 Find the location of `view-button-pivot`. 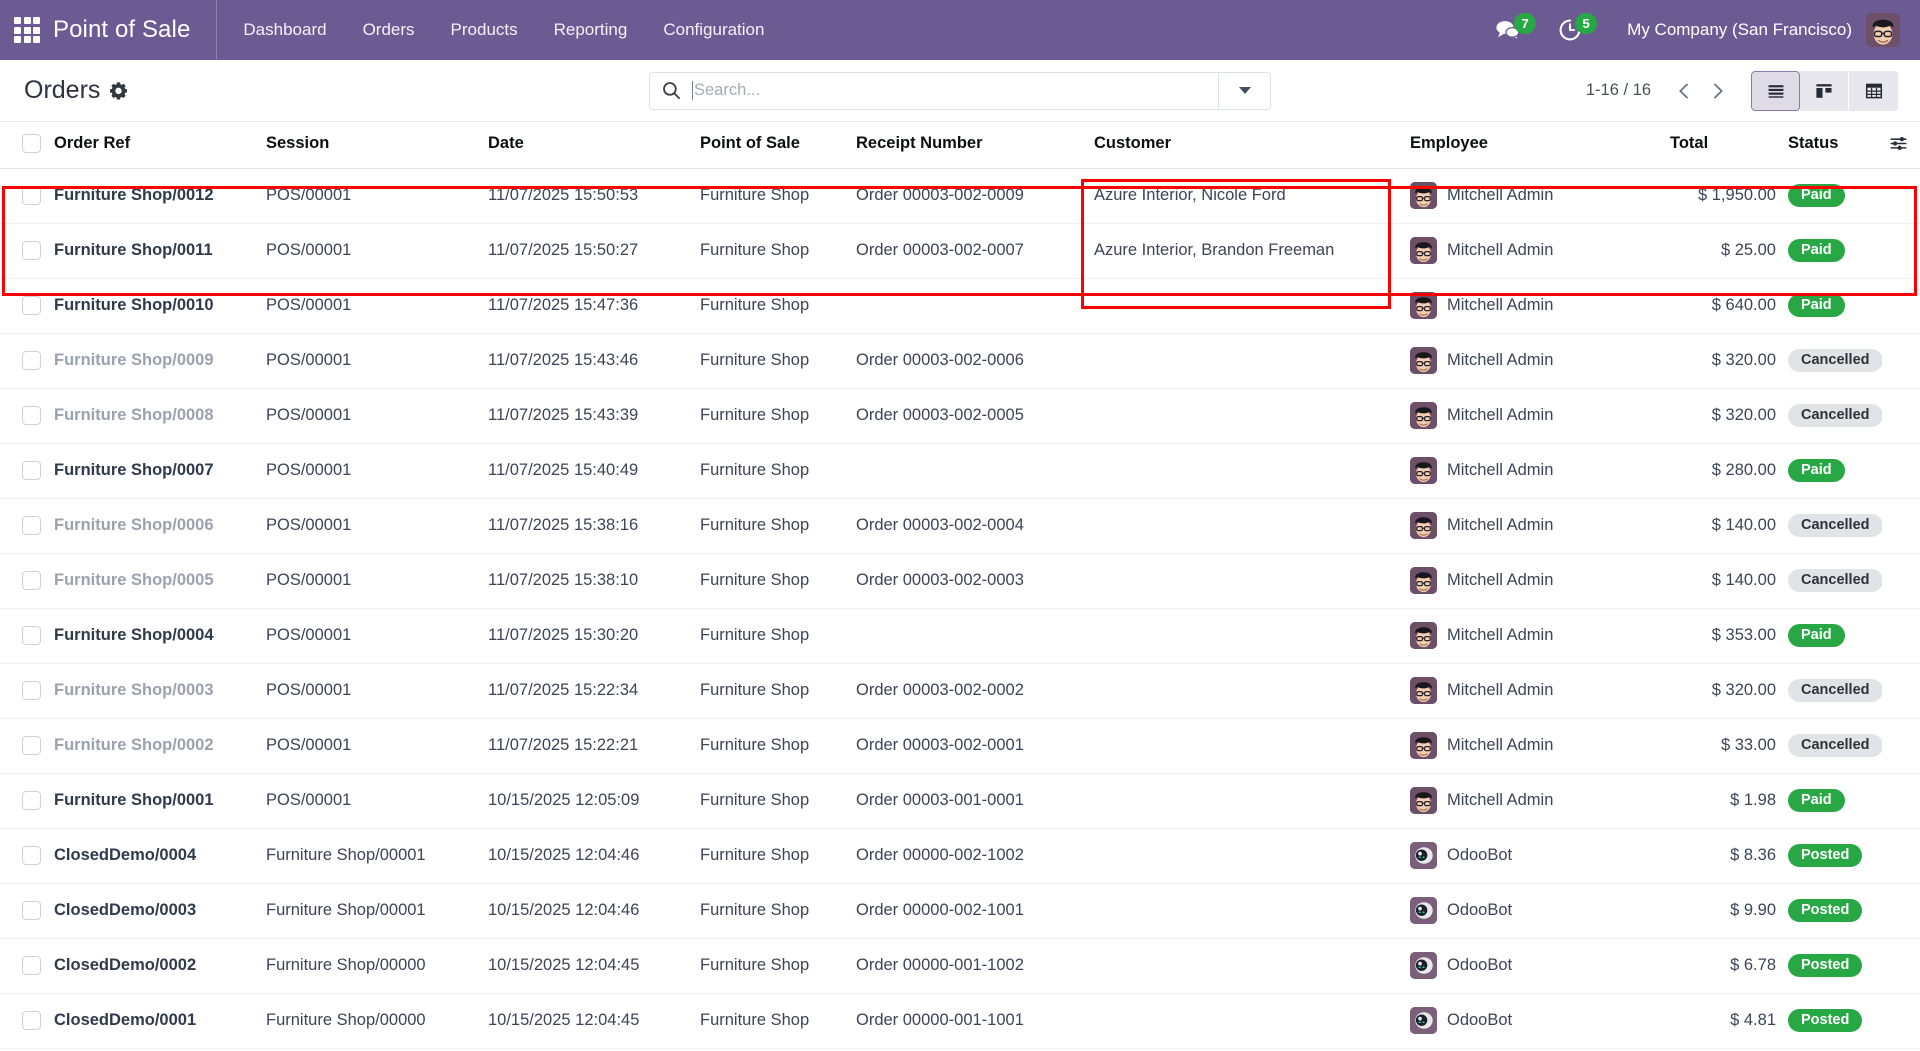

view-button-pivot is located at coordinates (1873, 90).